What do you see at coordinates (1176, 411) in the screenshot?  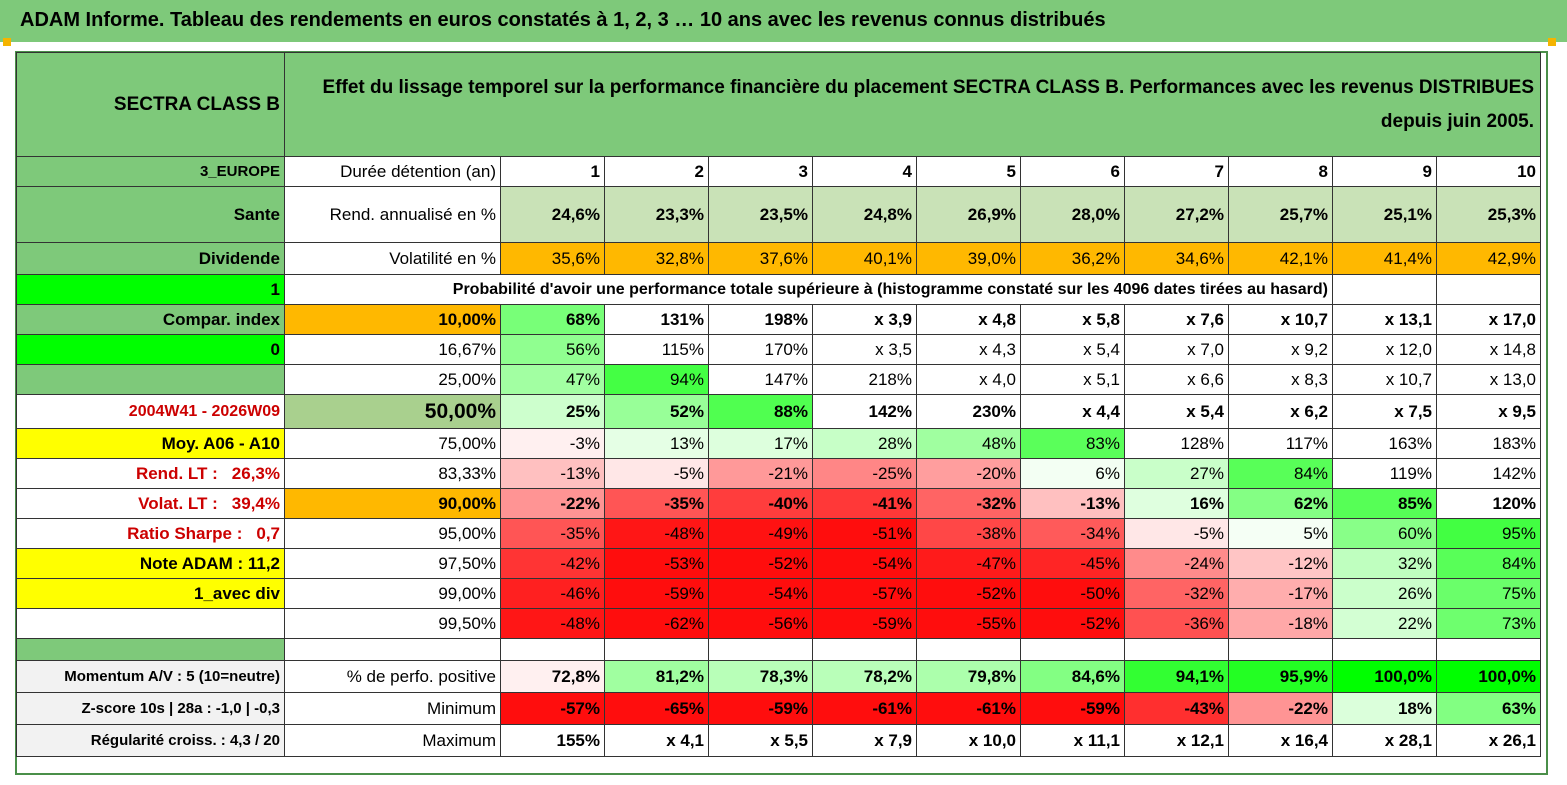 I see `probability-value: x 5,4` at bounding box center [1176, 411].